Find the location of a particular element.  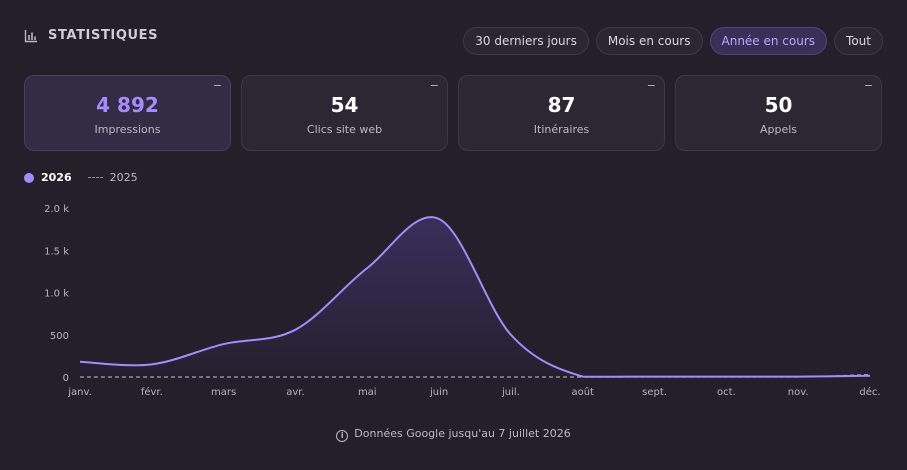

x-tick-label: oct. is located at coordinates (726, 392).